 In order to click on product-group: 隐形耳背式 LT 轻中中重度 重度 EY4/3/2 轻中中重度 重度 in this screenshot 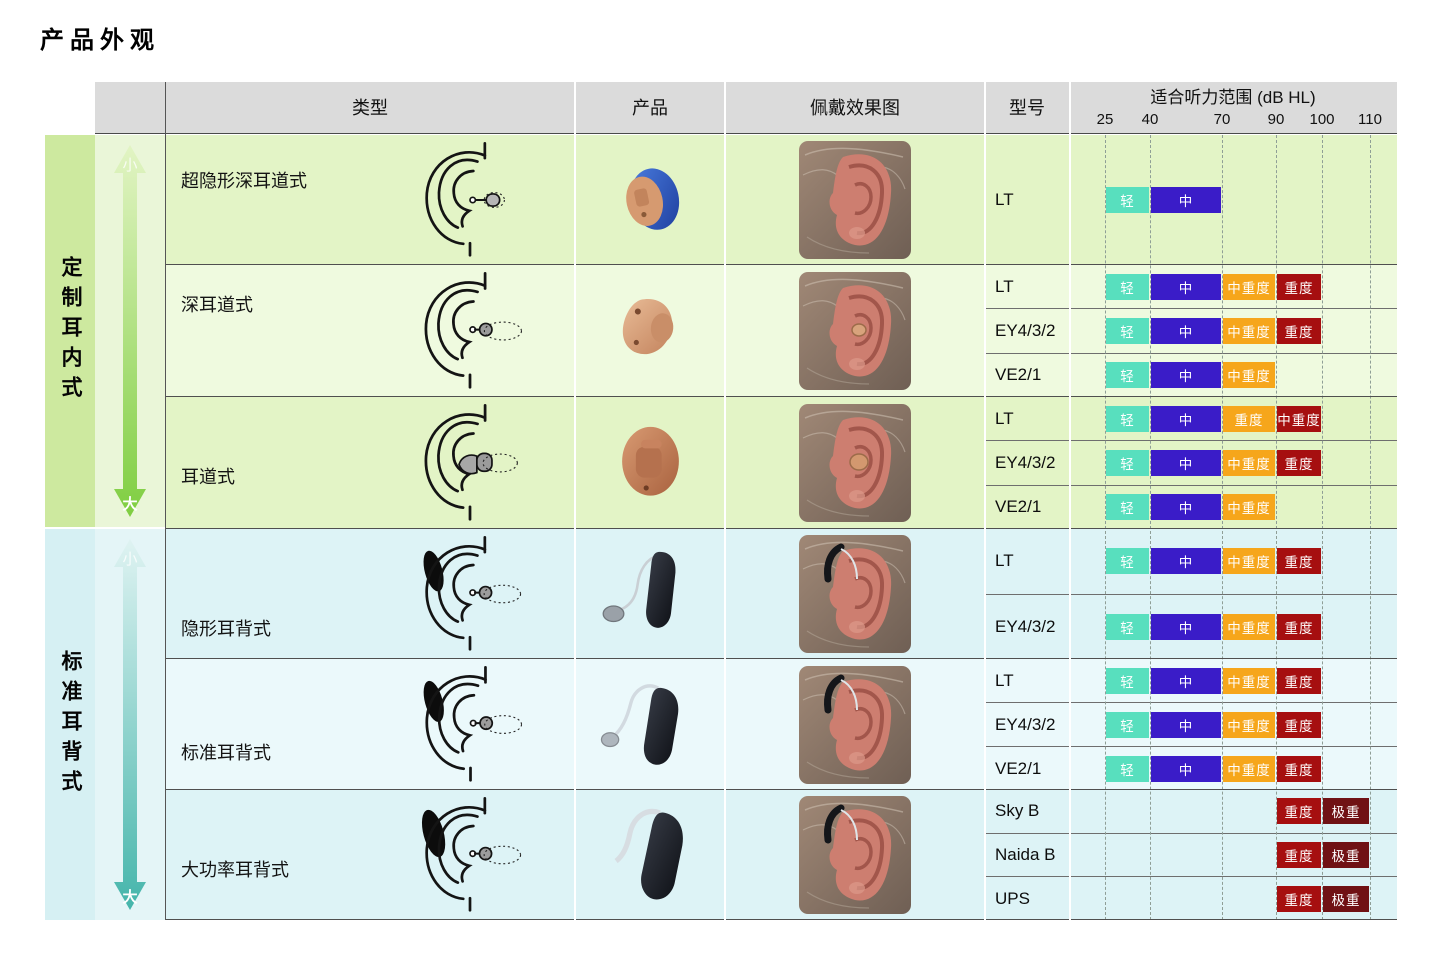, I will do `click(781, 594)`.